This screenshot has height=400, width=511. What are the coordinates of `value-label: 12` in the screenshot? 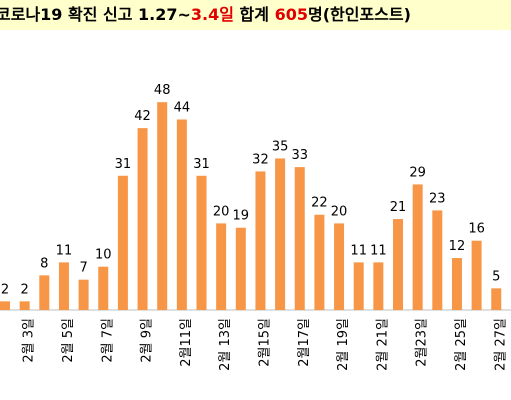 It's located at (457, 246).